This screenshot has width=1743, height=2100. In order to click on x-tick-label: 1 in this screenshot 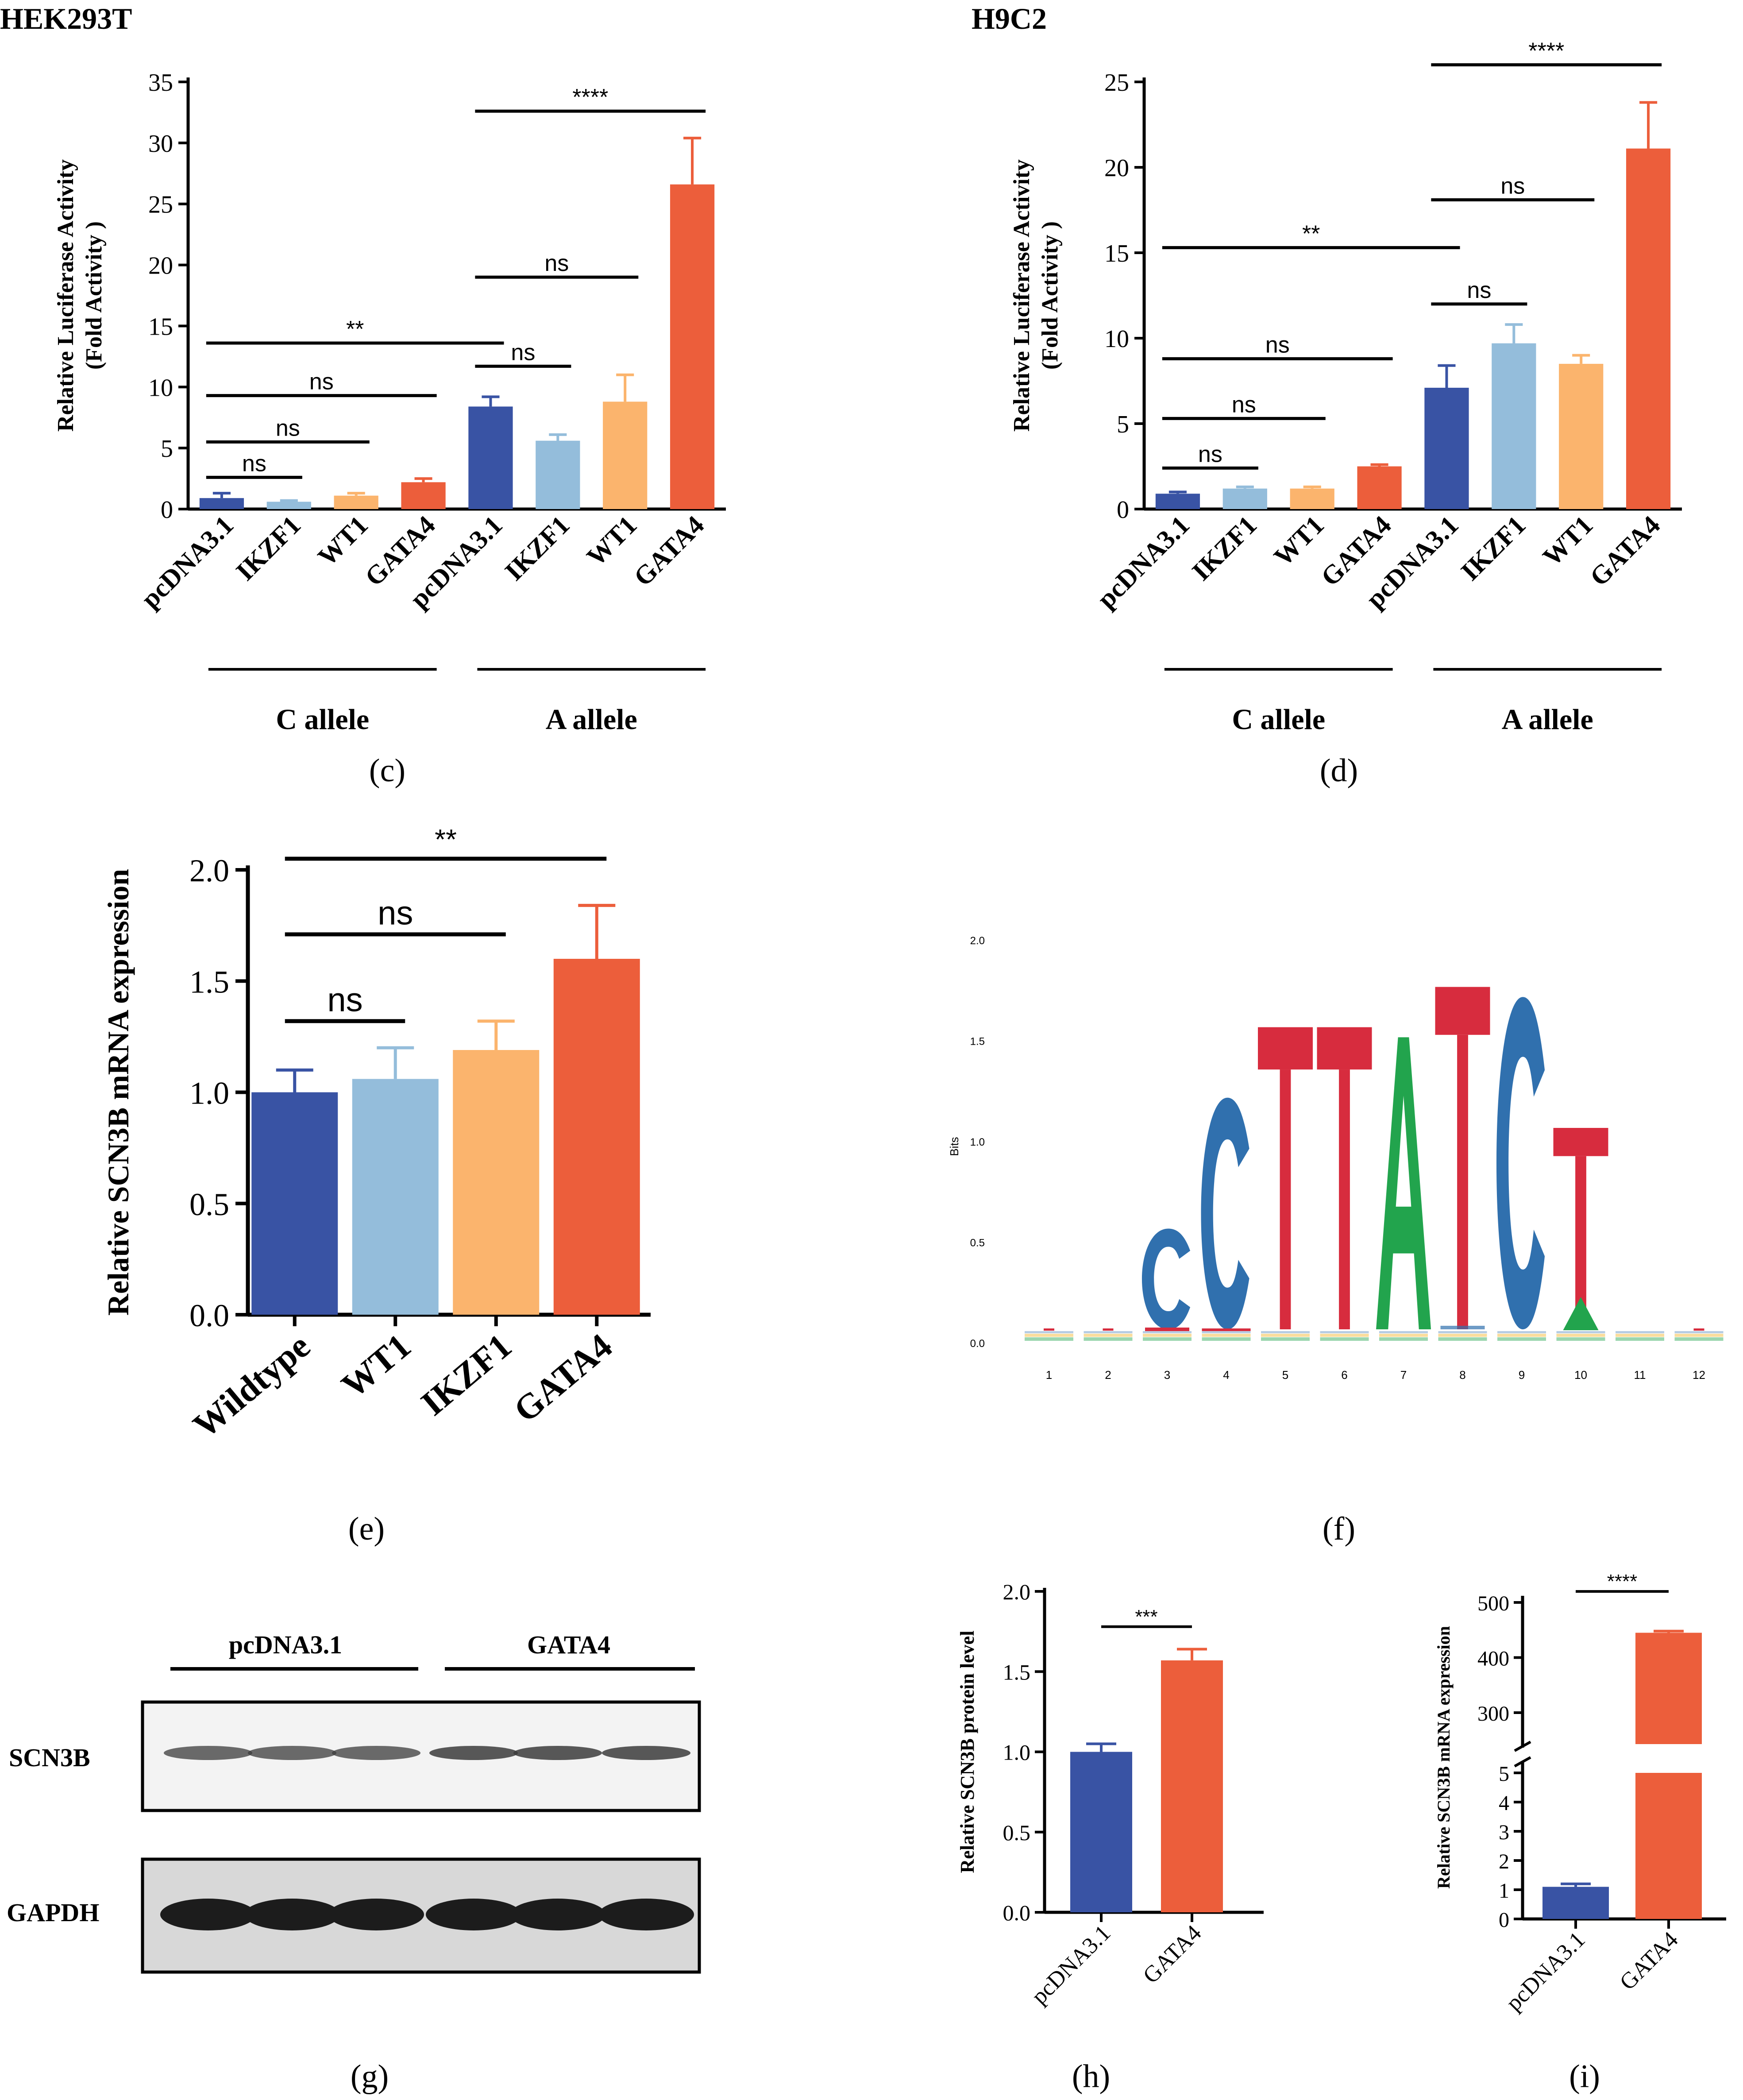, I will do `click(1049, 1375)`.